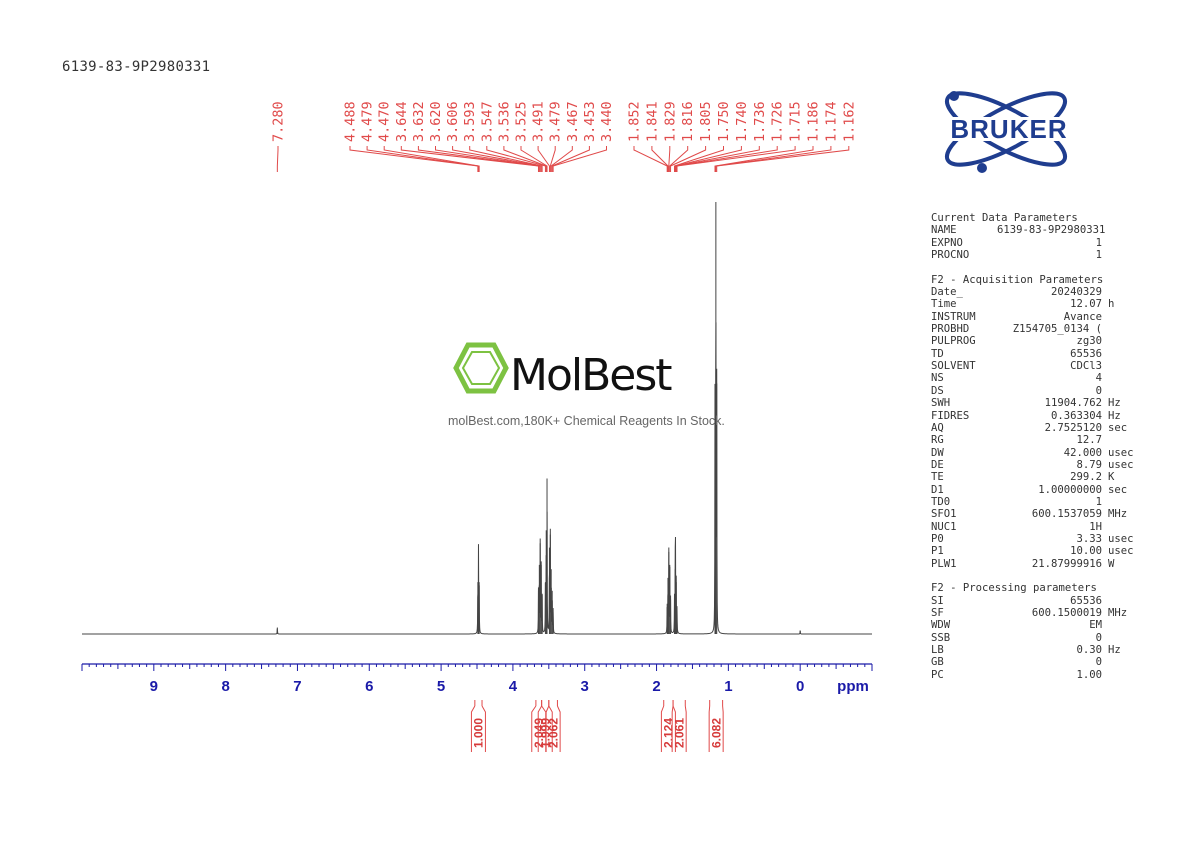 The width and height of the screenshot is (1190, 842). What do you see at coordinates (652, 121) in the screenshot?
I see `peak-label: 1.841` at bounding box center [652, 121].